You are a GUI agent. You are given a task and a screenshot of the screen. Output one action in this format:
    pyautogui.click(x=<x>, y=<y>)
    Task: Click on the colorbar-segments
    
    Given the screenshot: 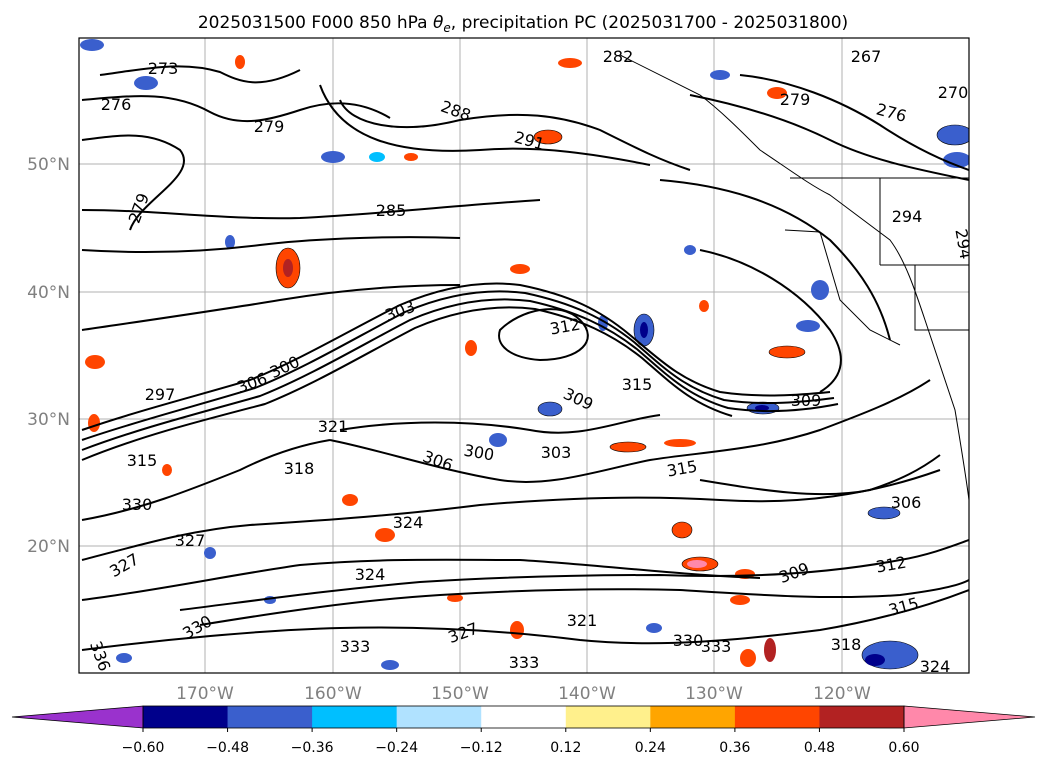 What is the action you would take?
    pyautogui.click(x=524, y=717)
    